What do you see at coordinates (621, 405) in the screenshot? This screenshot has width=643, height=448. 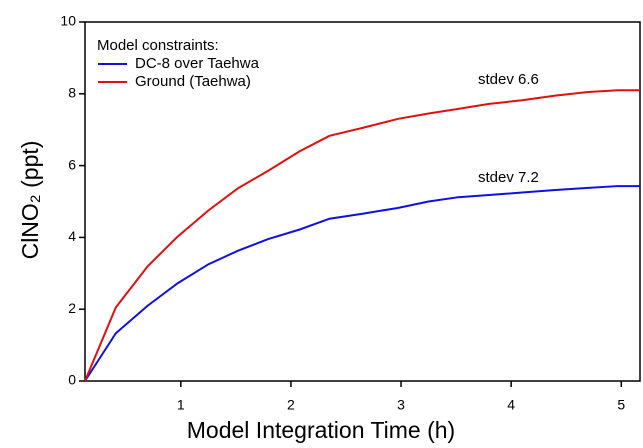 I see `x-tick-label: 5` at bounding box center [621, 405].